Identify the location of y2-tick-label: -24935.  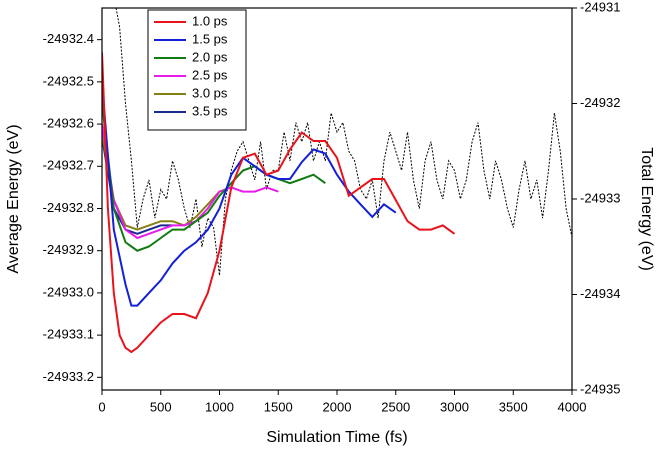
(600, 388).